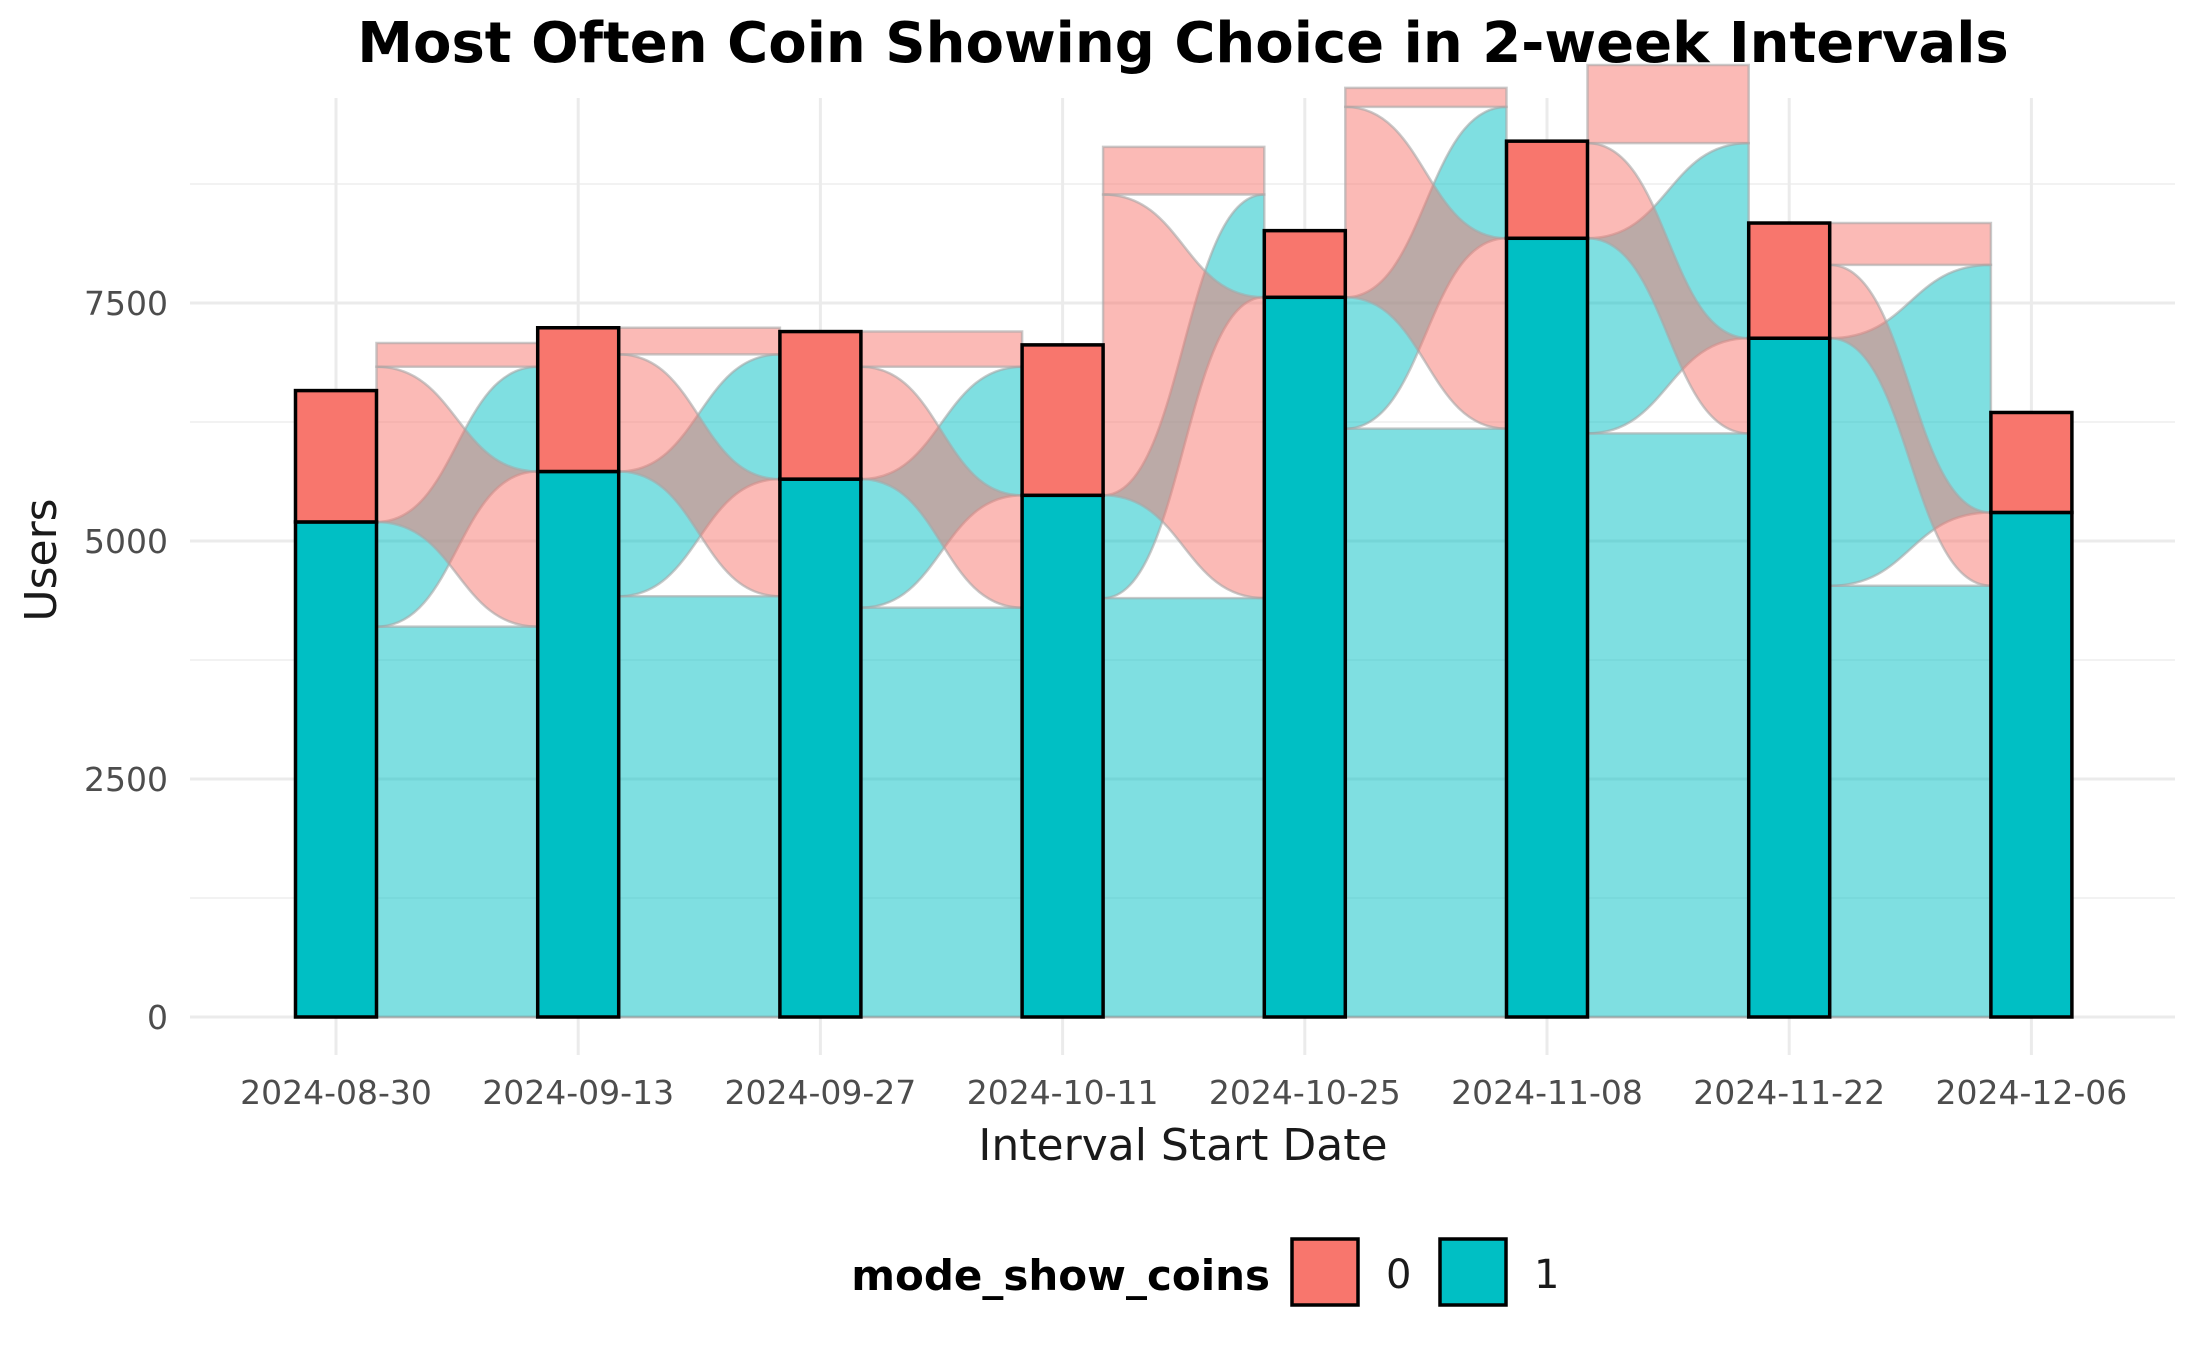 This screenshot has height=1349, width=2187. I want to click on x-tick-label: 2024-12-06, so click(2032, 1092).